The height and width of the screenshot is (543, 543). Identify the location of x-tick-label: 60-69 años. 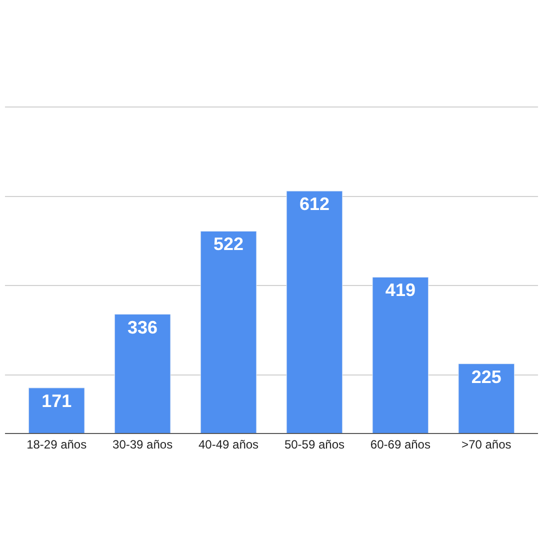
(400, 444).